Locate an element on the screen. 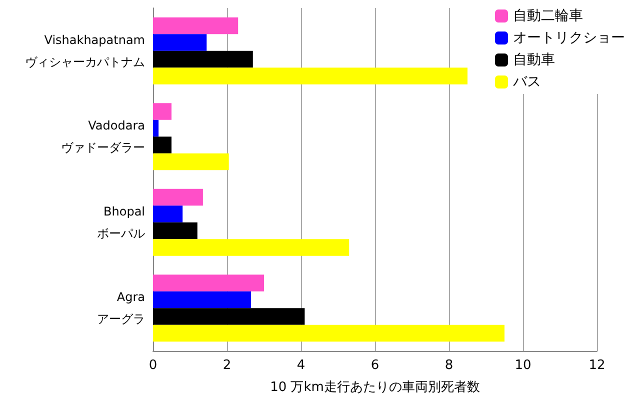 Image resolution: width=634 pixels, height=401 pixels. legend-label: バス is located at coordinates (526, 82).